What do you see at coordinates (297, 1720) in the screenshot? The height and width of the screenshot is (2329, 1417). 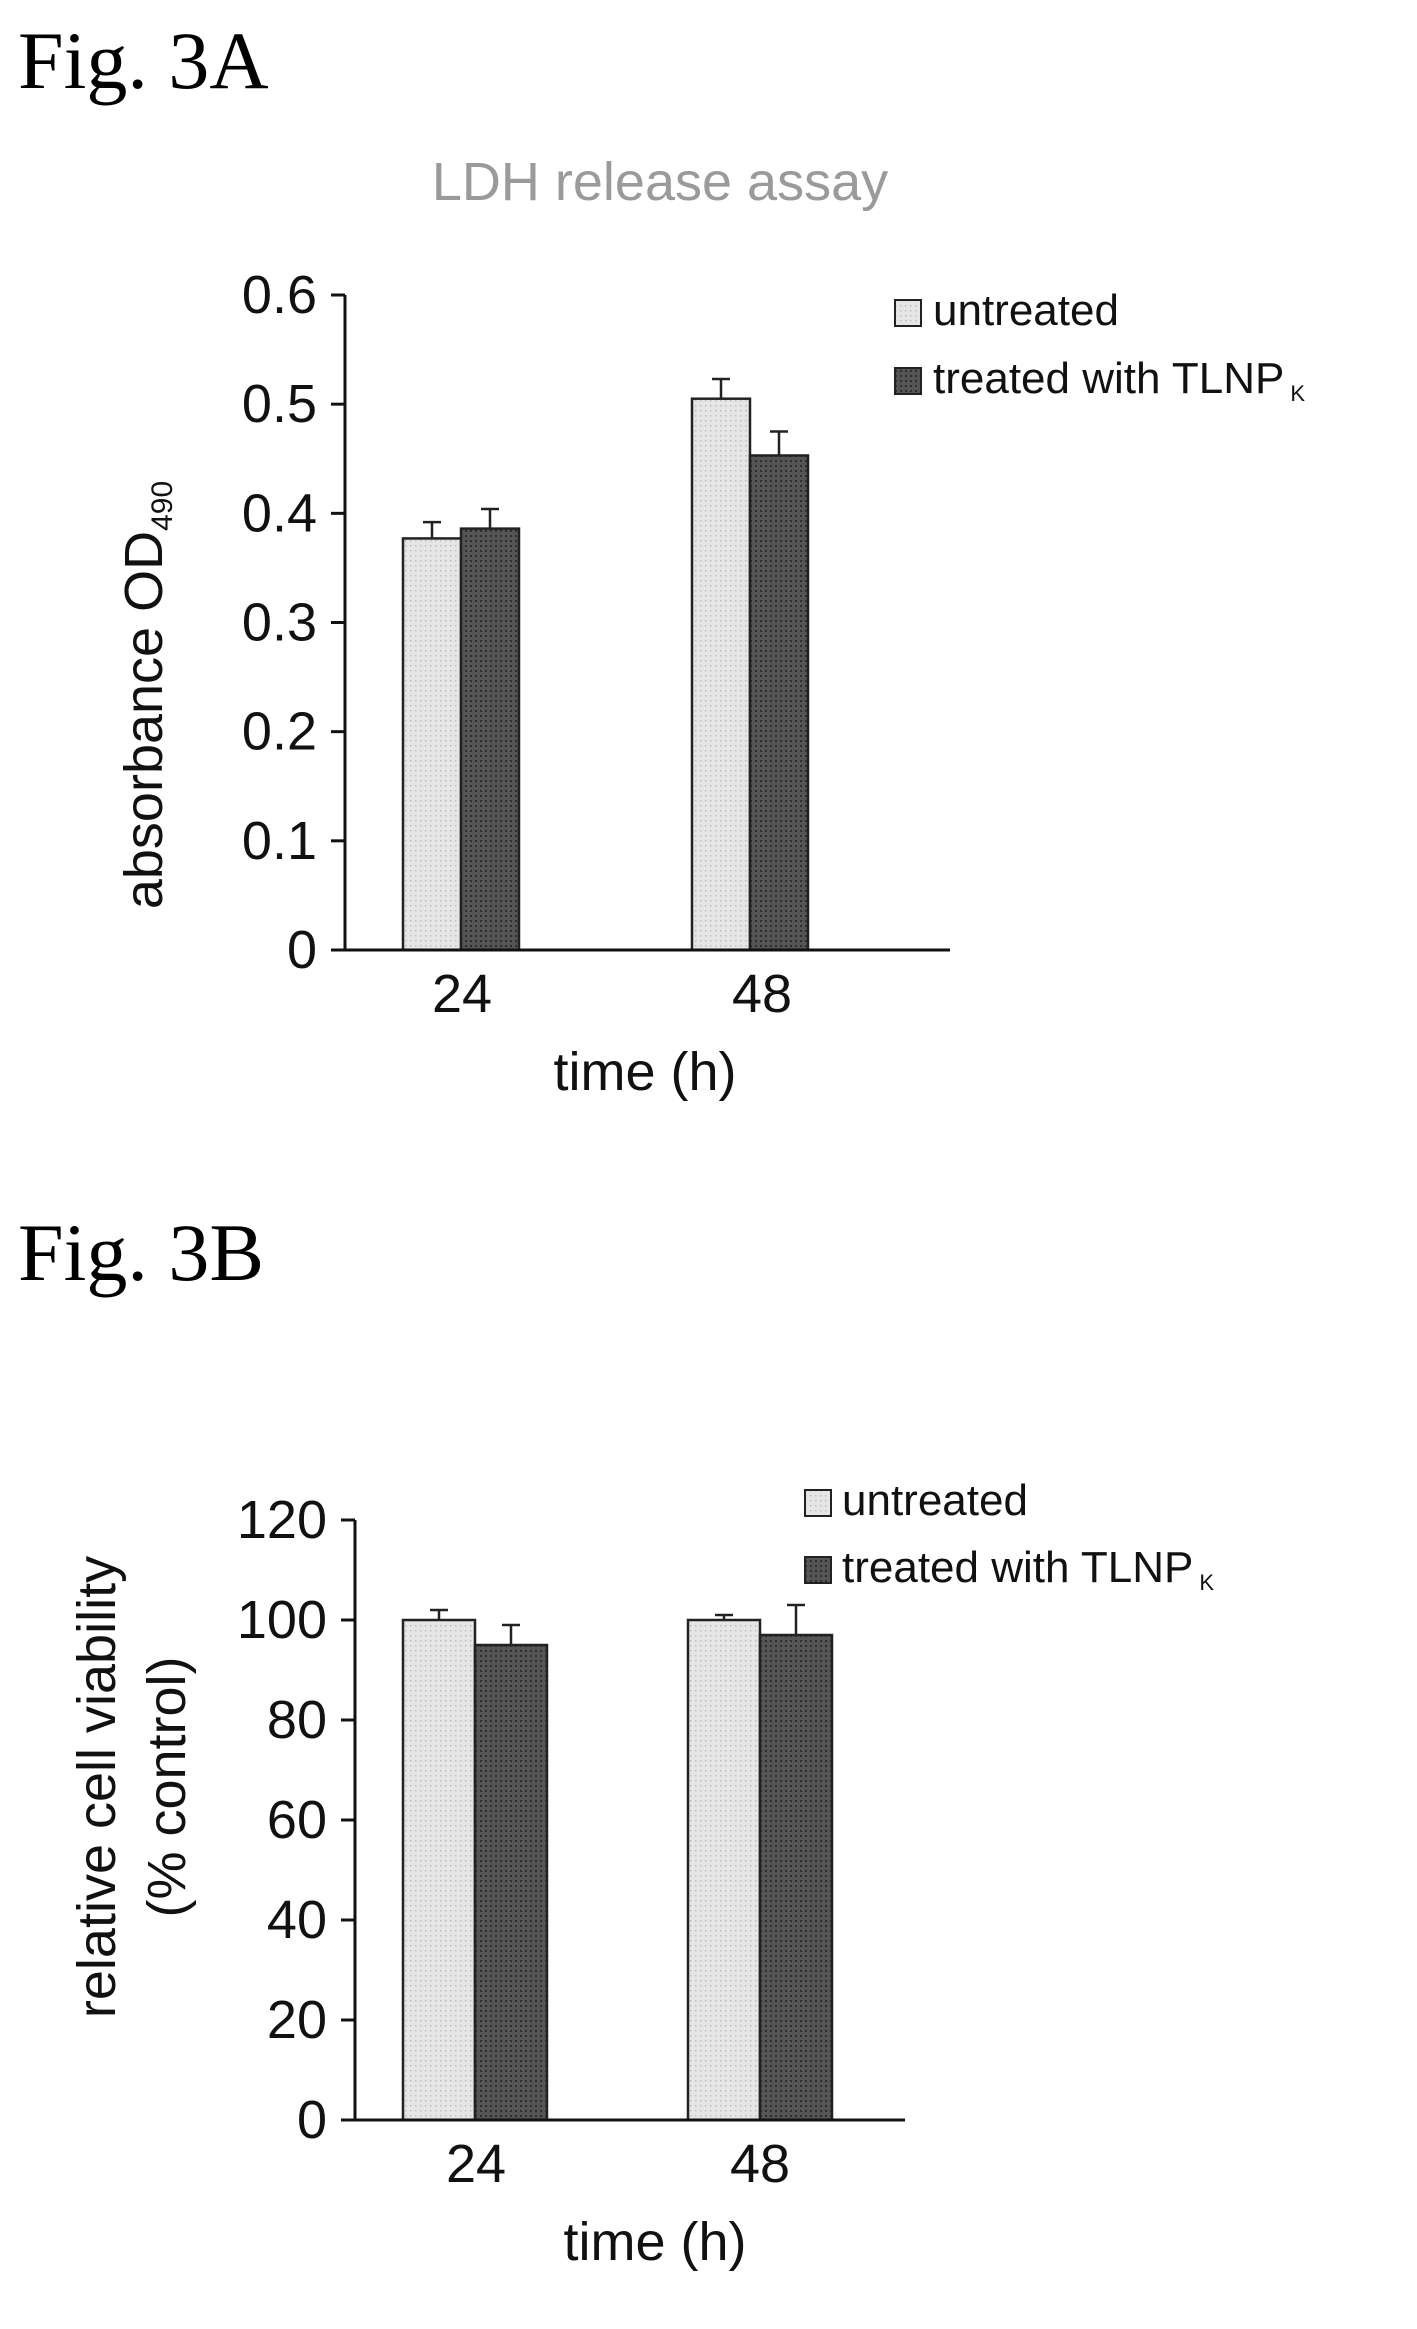 I see `y-tick-label: 80` at bounding box center [297, 1720].